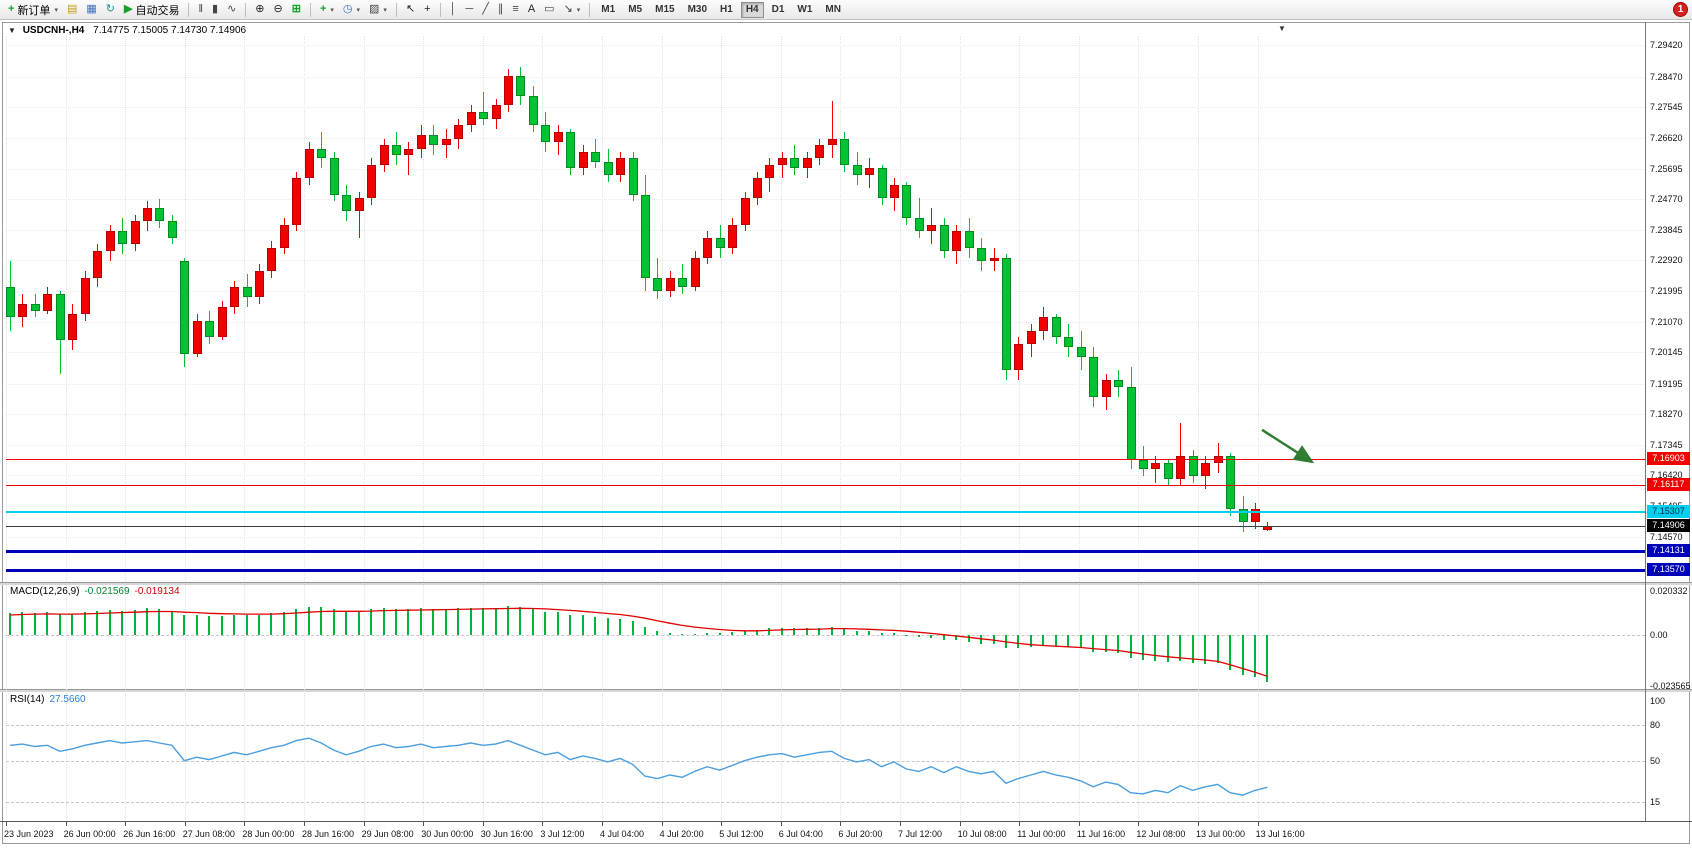  I want to click on horizontal-line-support-cyan, so click(825, 512).